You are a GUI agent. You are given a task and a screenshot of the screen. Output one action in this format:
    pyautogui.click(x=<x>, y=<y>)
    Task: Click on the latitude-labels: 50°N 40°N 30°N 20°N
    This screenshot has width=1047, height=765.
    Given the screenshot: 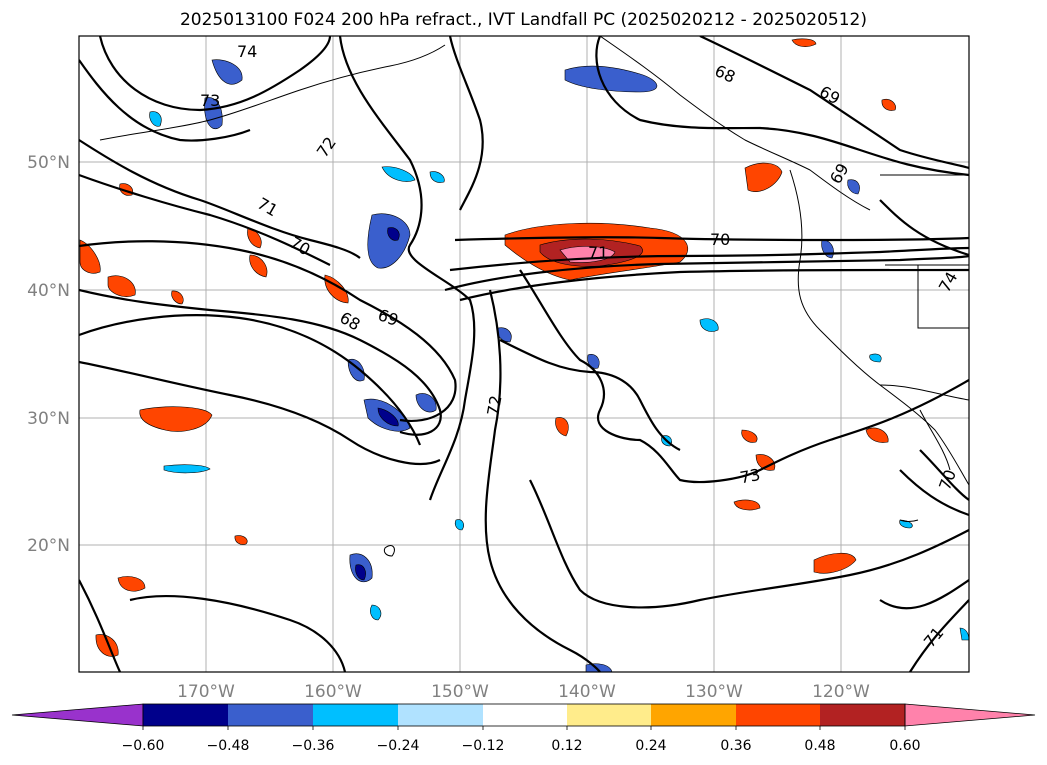 What is the action you would take?
    pyautogui.click(x=48, y=354)
    